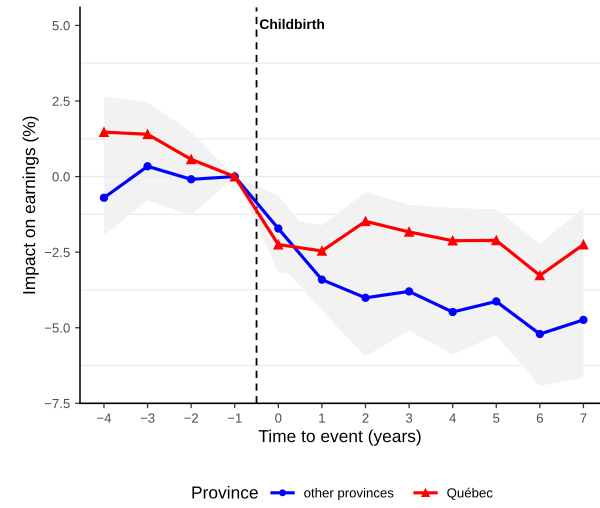  I want to click on x-tick-label: 2, so click(365, 418).